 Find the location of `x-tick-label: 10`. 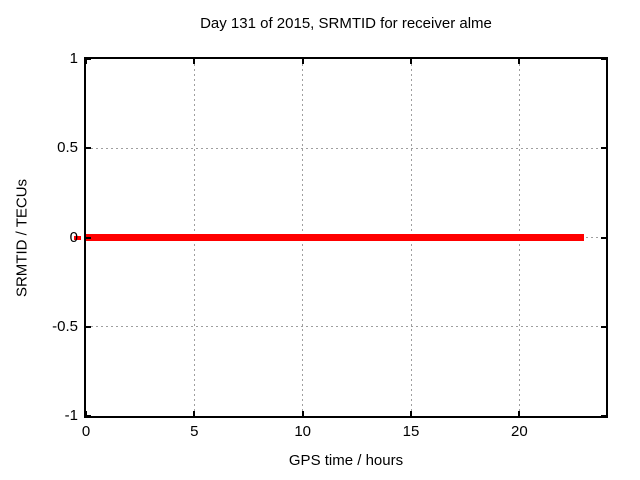

x-tick-label: 10 is located at coordinates (302, 431).